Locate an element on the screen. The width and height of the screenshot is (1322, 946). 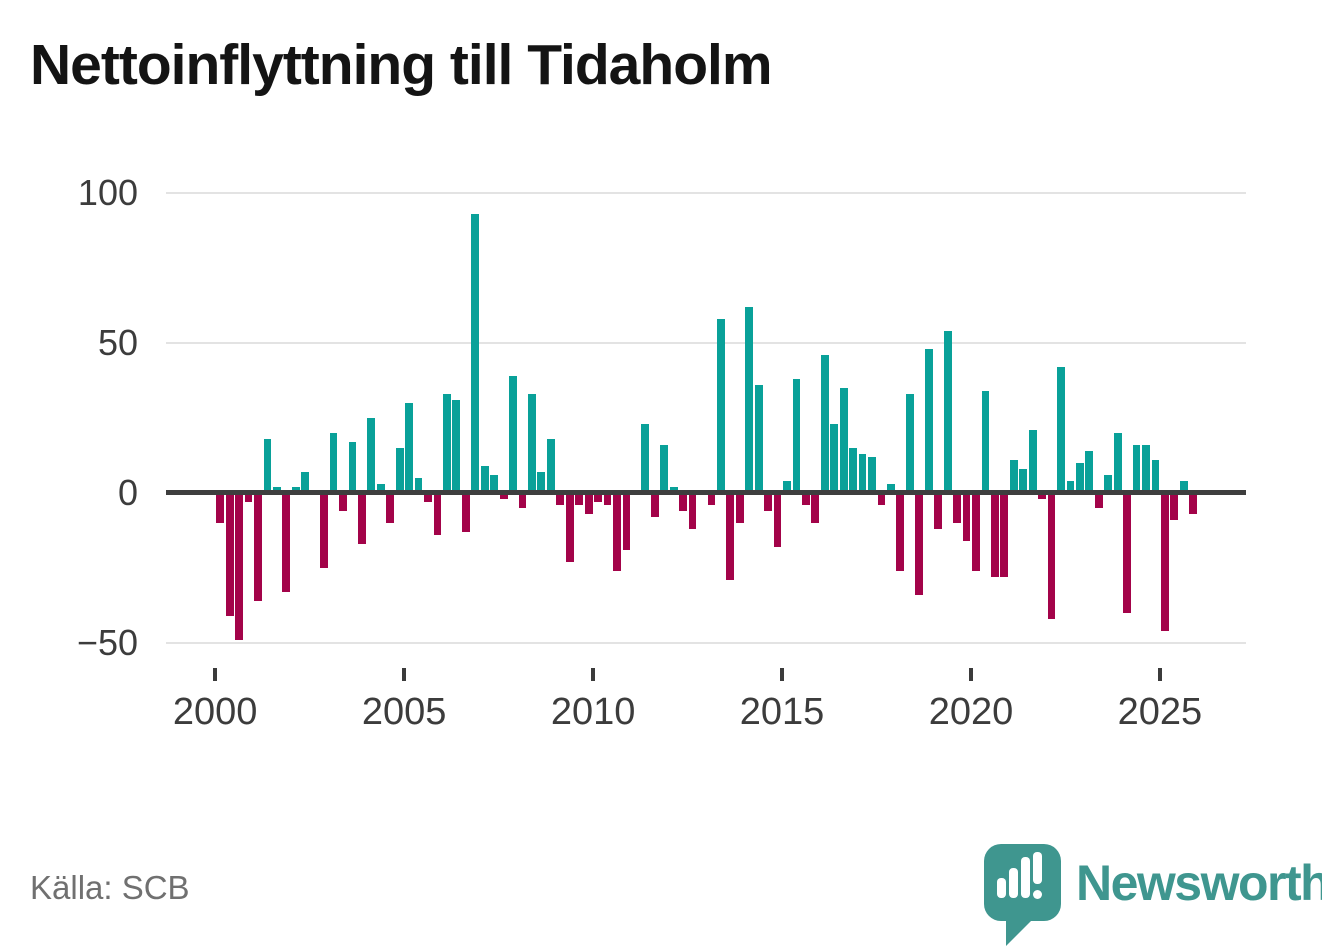
y-axis-label: 0 is located at coordinates (127, 492).